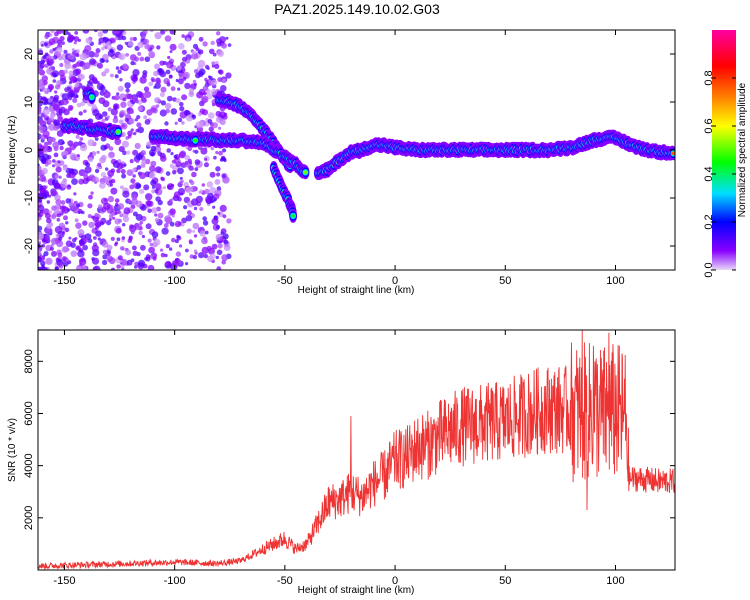 The image size is (750, 600). Describe the element at coordinates (395, 281) in the screenshot. I see `spectrogram-x-tick-label: 0` at that location.